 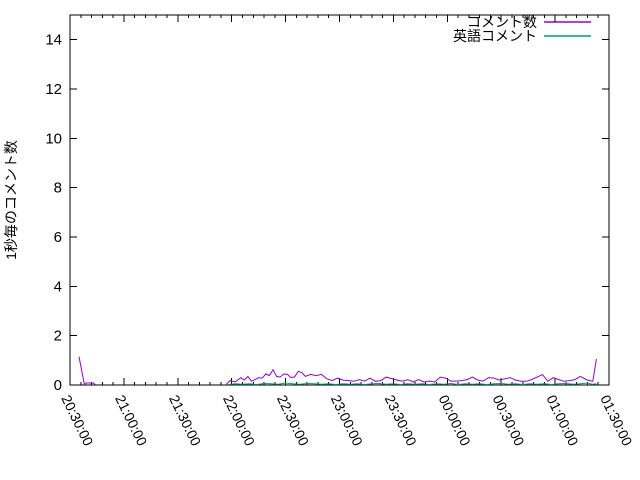 What do you see at coordinates (239, 420) in the screenshot?
I see `x-tick-label: 22:00:00` at bounding box center [239, 420].